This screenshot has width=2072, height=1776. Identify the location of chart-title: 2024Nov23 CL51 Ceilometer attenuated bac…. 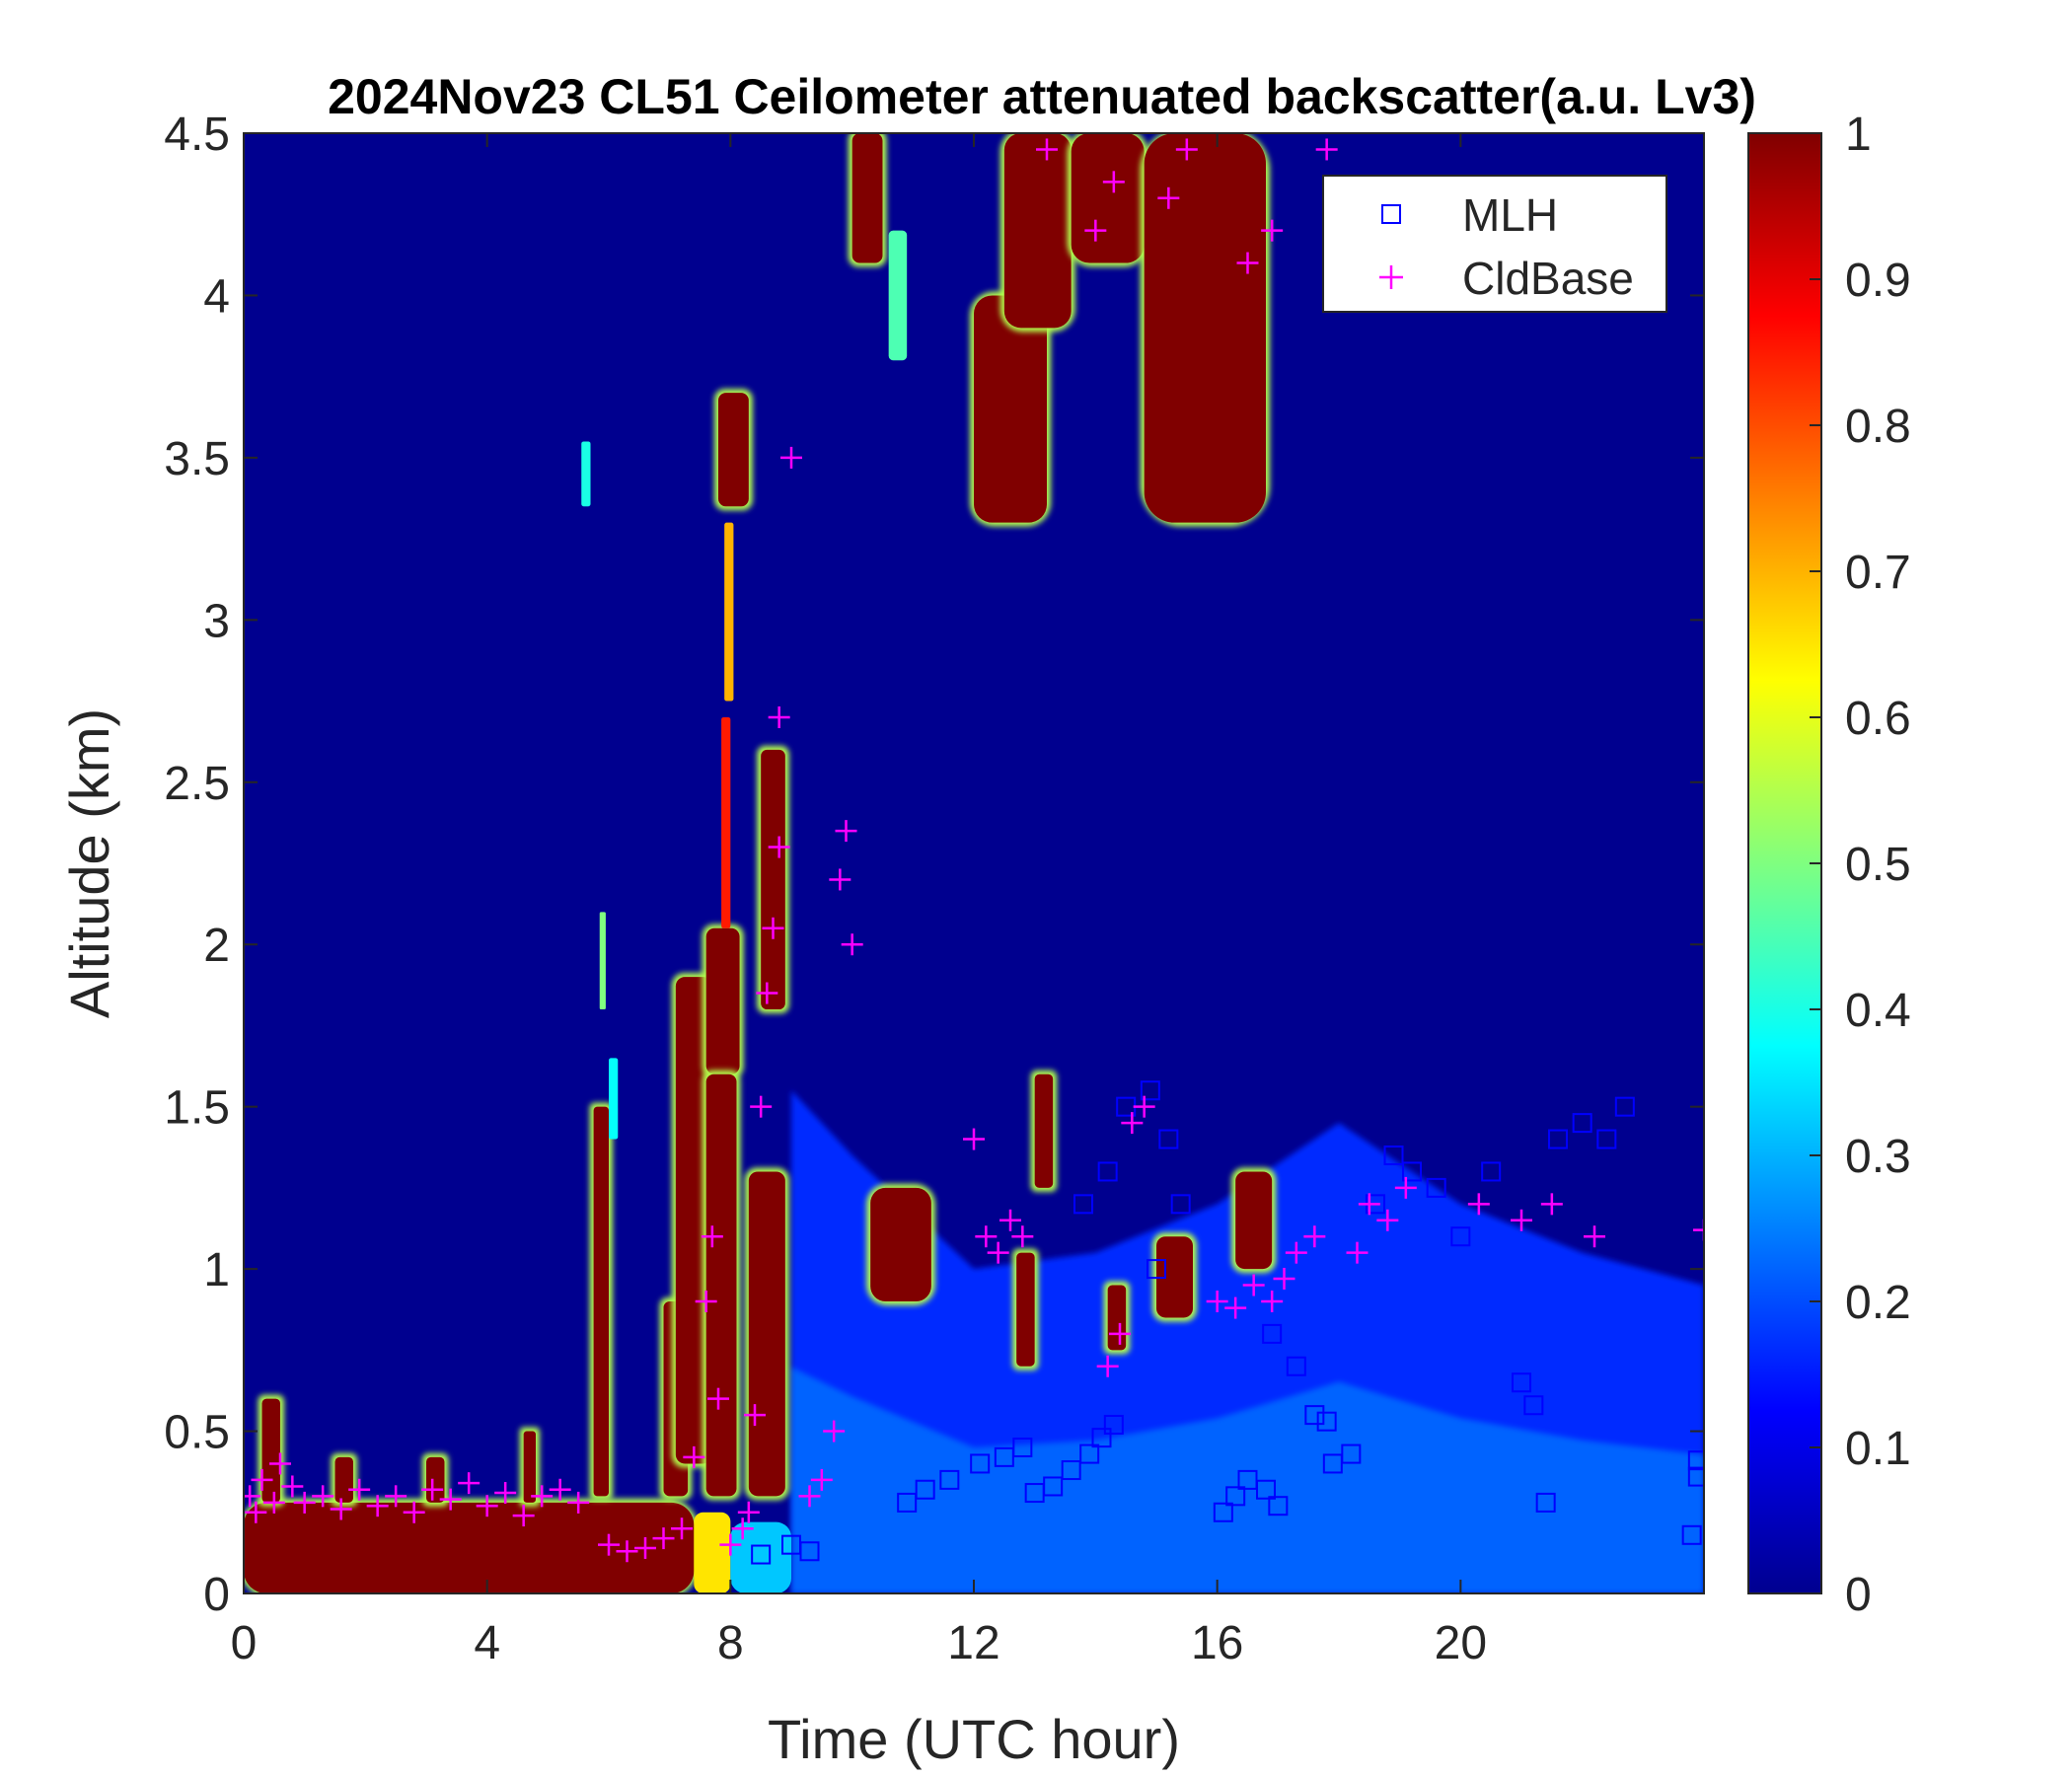
(1042, 97).